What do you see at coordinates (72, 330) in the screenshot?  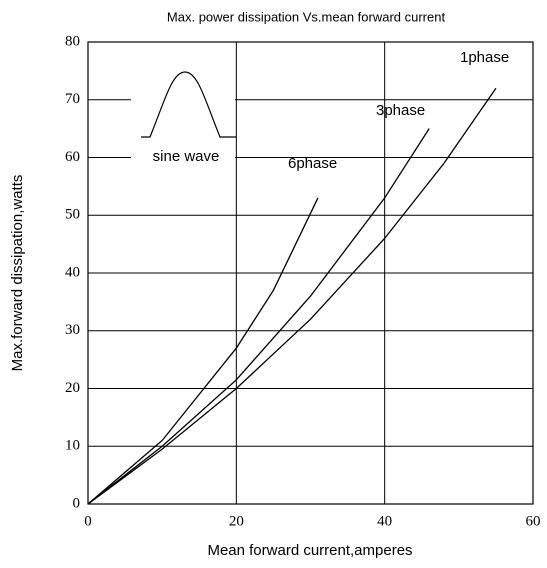 I see `y-tick-label: 30` at bounding box center [72, 330].